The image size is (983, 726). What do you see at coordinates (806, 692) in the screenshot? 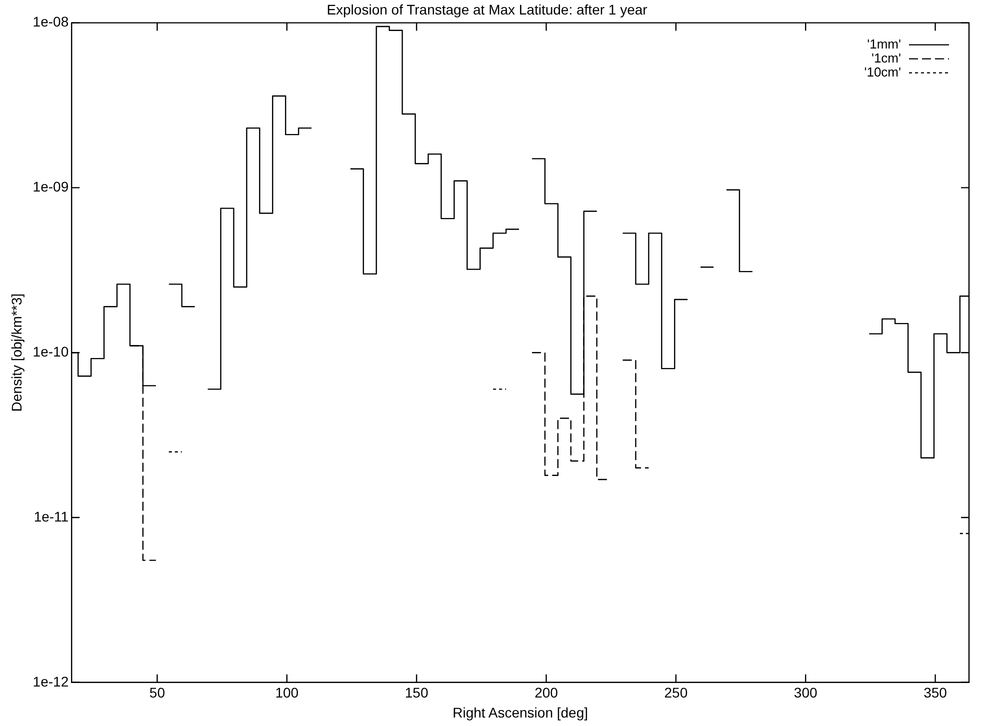
I see `x-tick-label: 300` at bounding box center [806, 692].